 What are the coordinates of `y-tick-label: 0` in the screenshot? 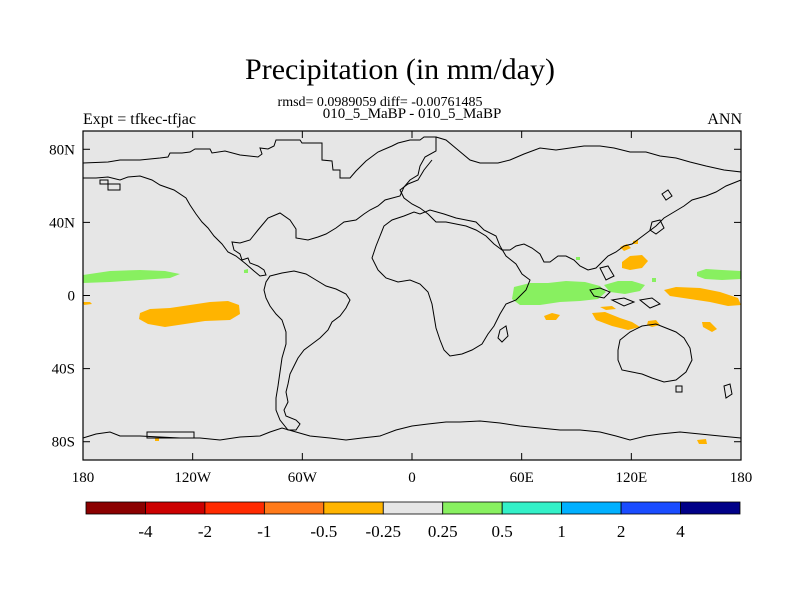 It's located at (72, 297).